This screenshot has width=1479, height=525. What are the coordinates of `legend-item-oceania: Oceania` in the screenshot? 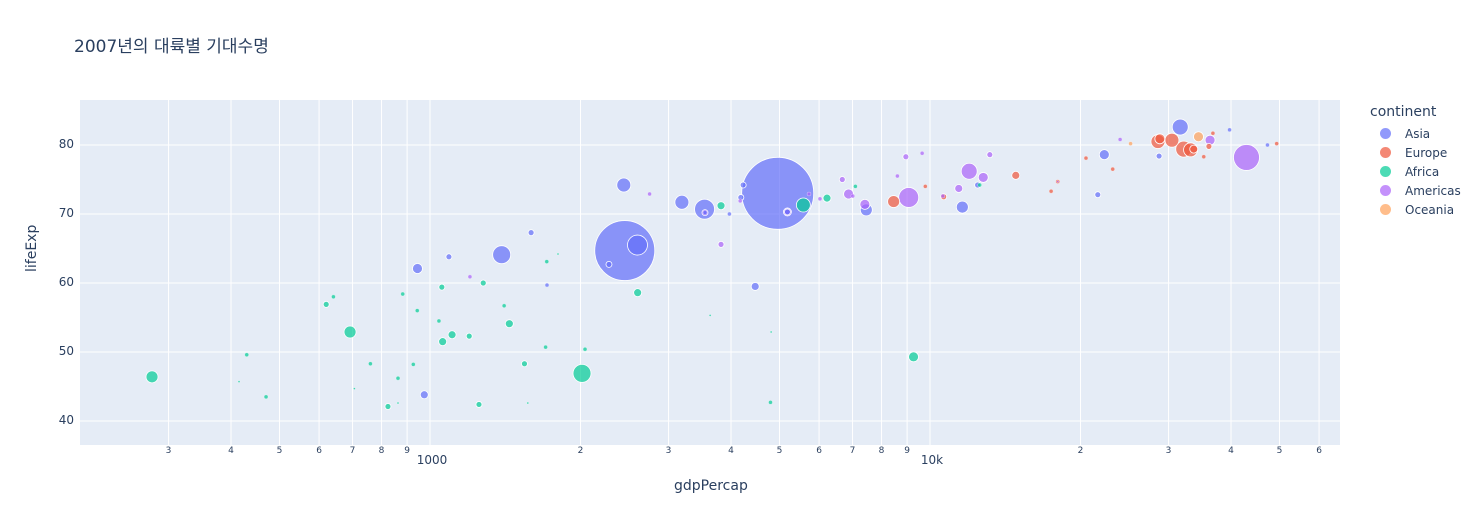 It's located at (1415, 209).